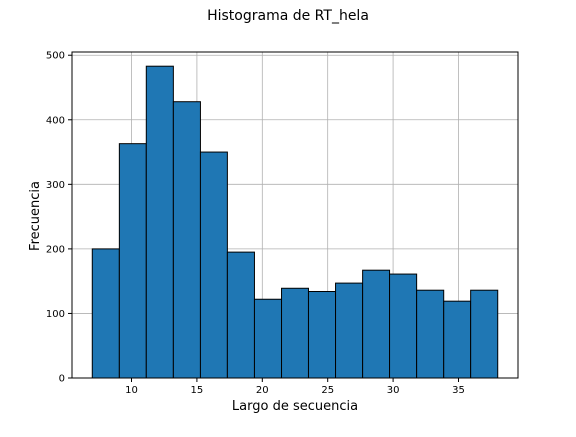 The height and width of the screenshot is (437, 576). I want to click on x-tick-label: 25, so click(327, 390).